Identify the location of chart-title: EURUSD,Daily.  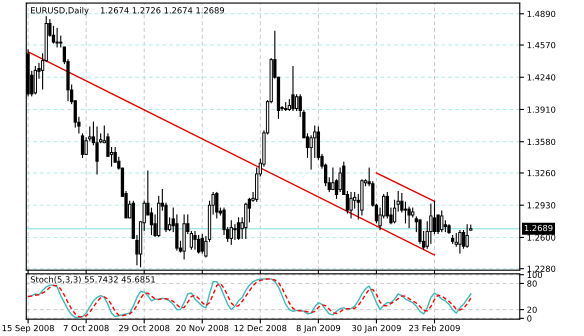
(60, 11).